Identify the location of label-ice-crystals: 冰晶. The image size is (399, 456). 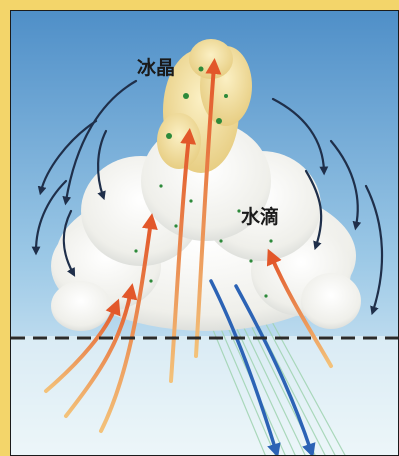
(156, 67).